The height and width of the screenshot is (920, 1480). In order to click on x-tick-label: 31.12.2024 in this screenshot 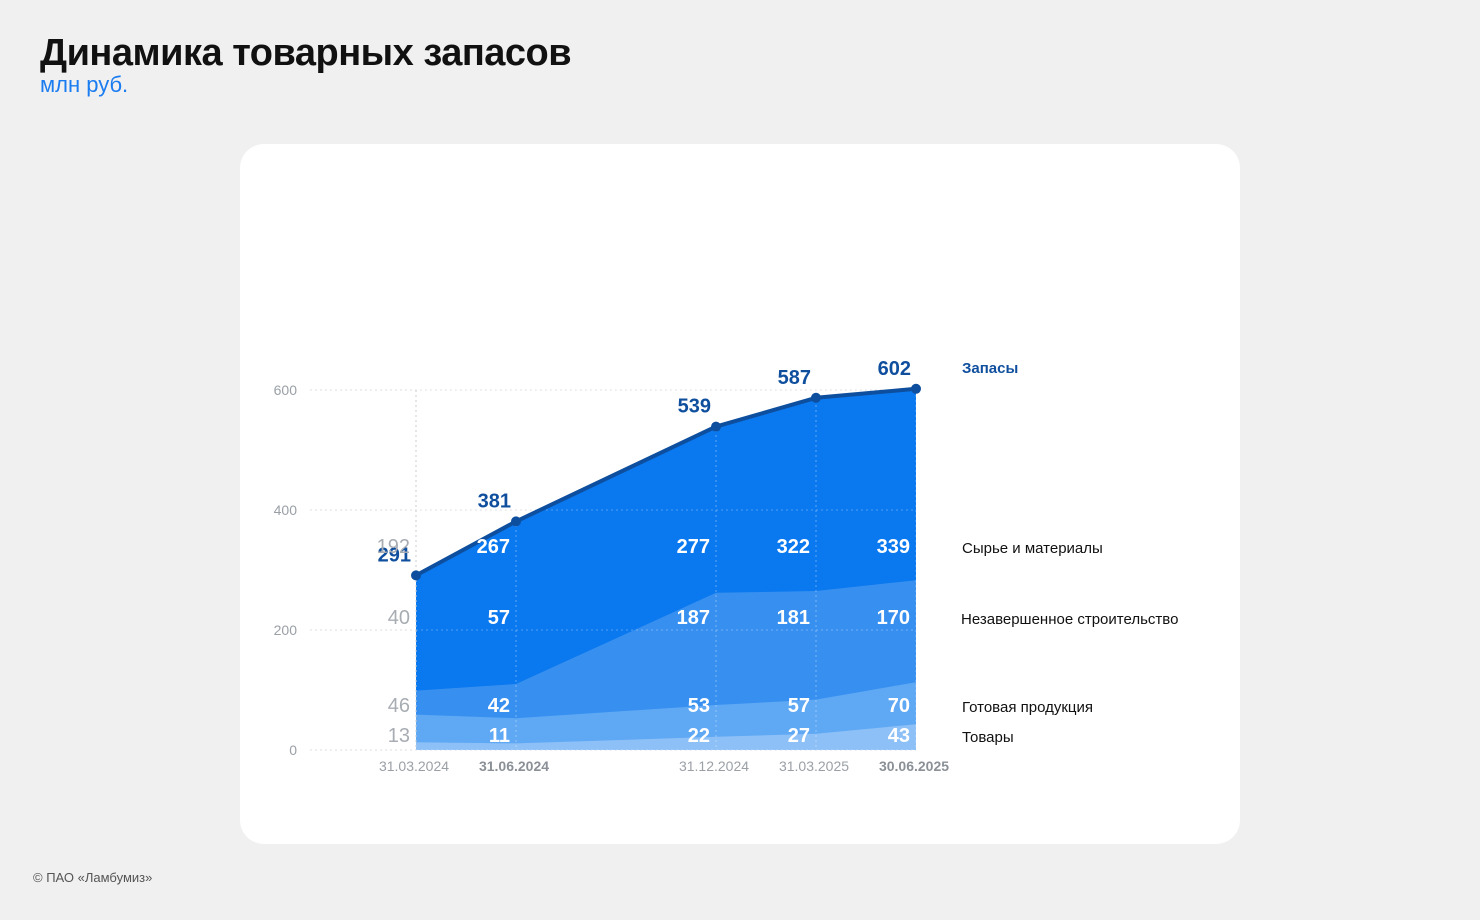, I will do `click(714, 766)`.